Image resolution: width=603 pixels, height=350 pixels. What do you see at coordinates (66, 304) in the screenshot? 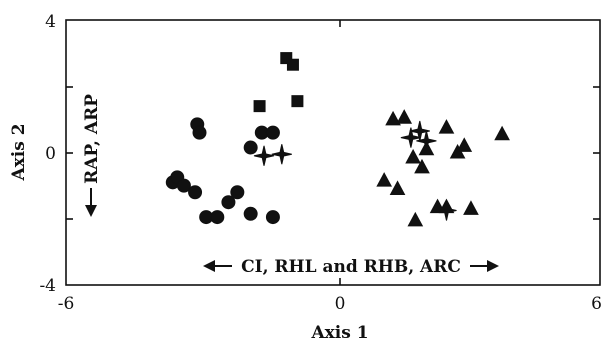
I see `x-tick-label-min: -6` at bounding box center [66, 304].